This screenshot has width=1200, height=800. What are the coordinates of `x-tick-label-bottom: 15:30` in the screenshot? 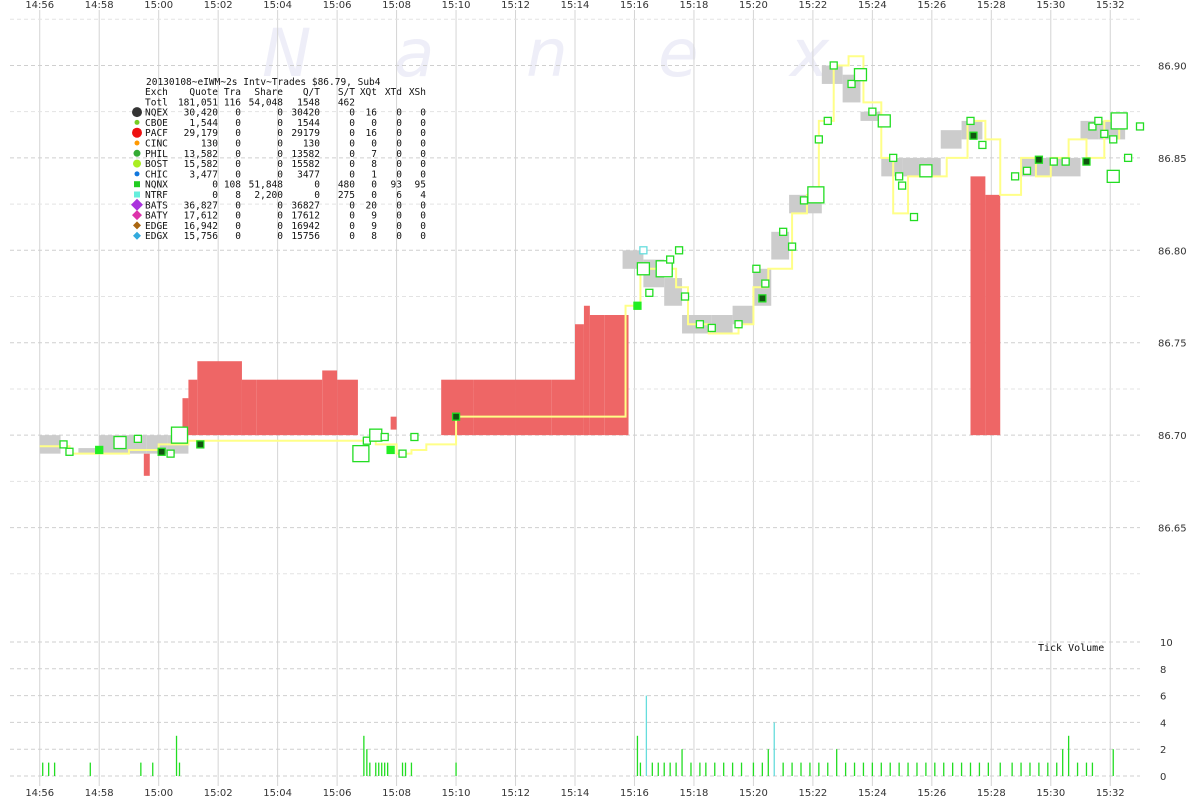 It's located at (1050, 793).